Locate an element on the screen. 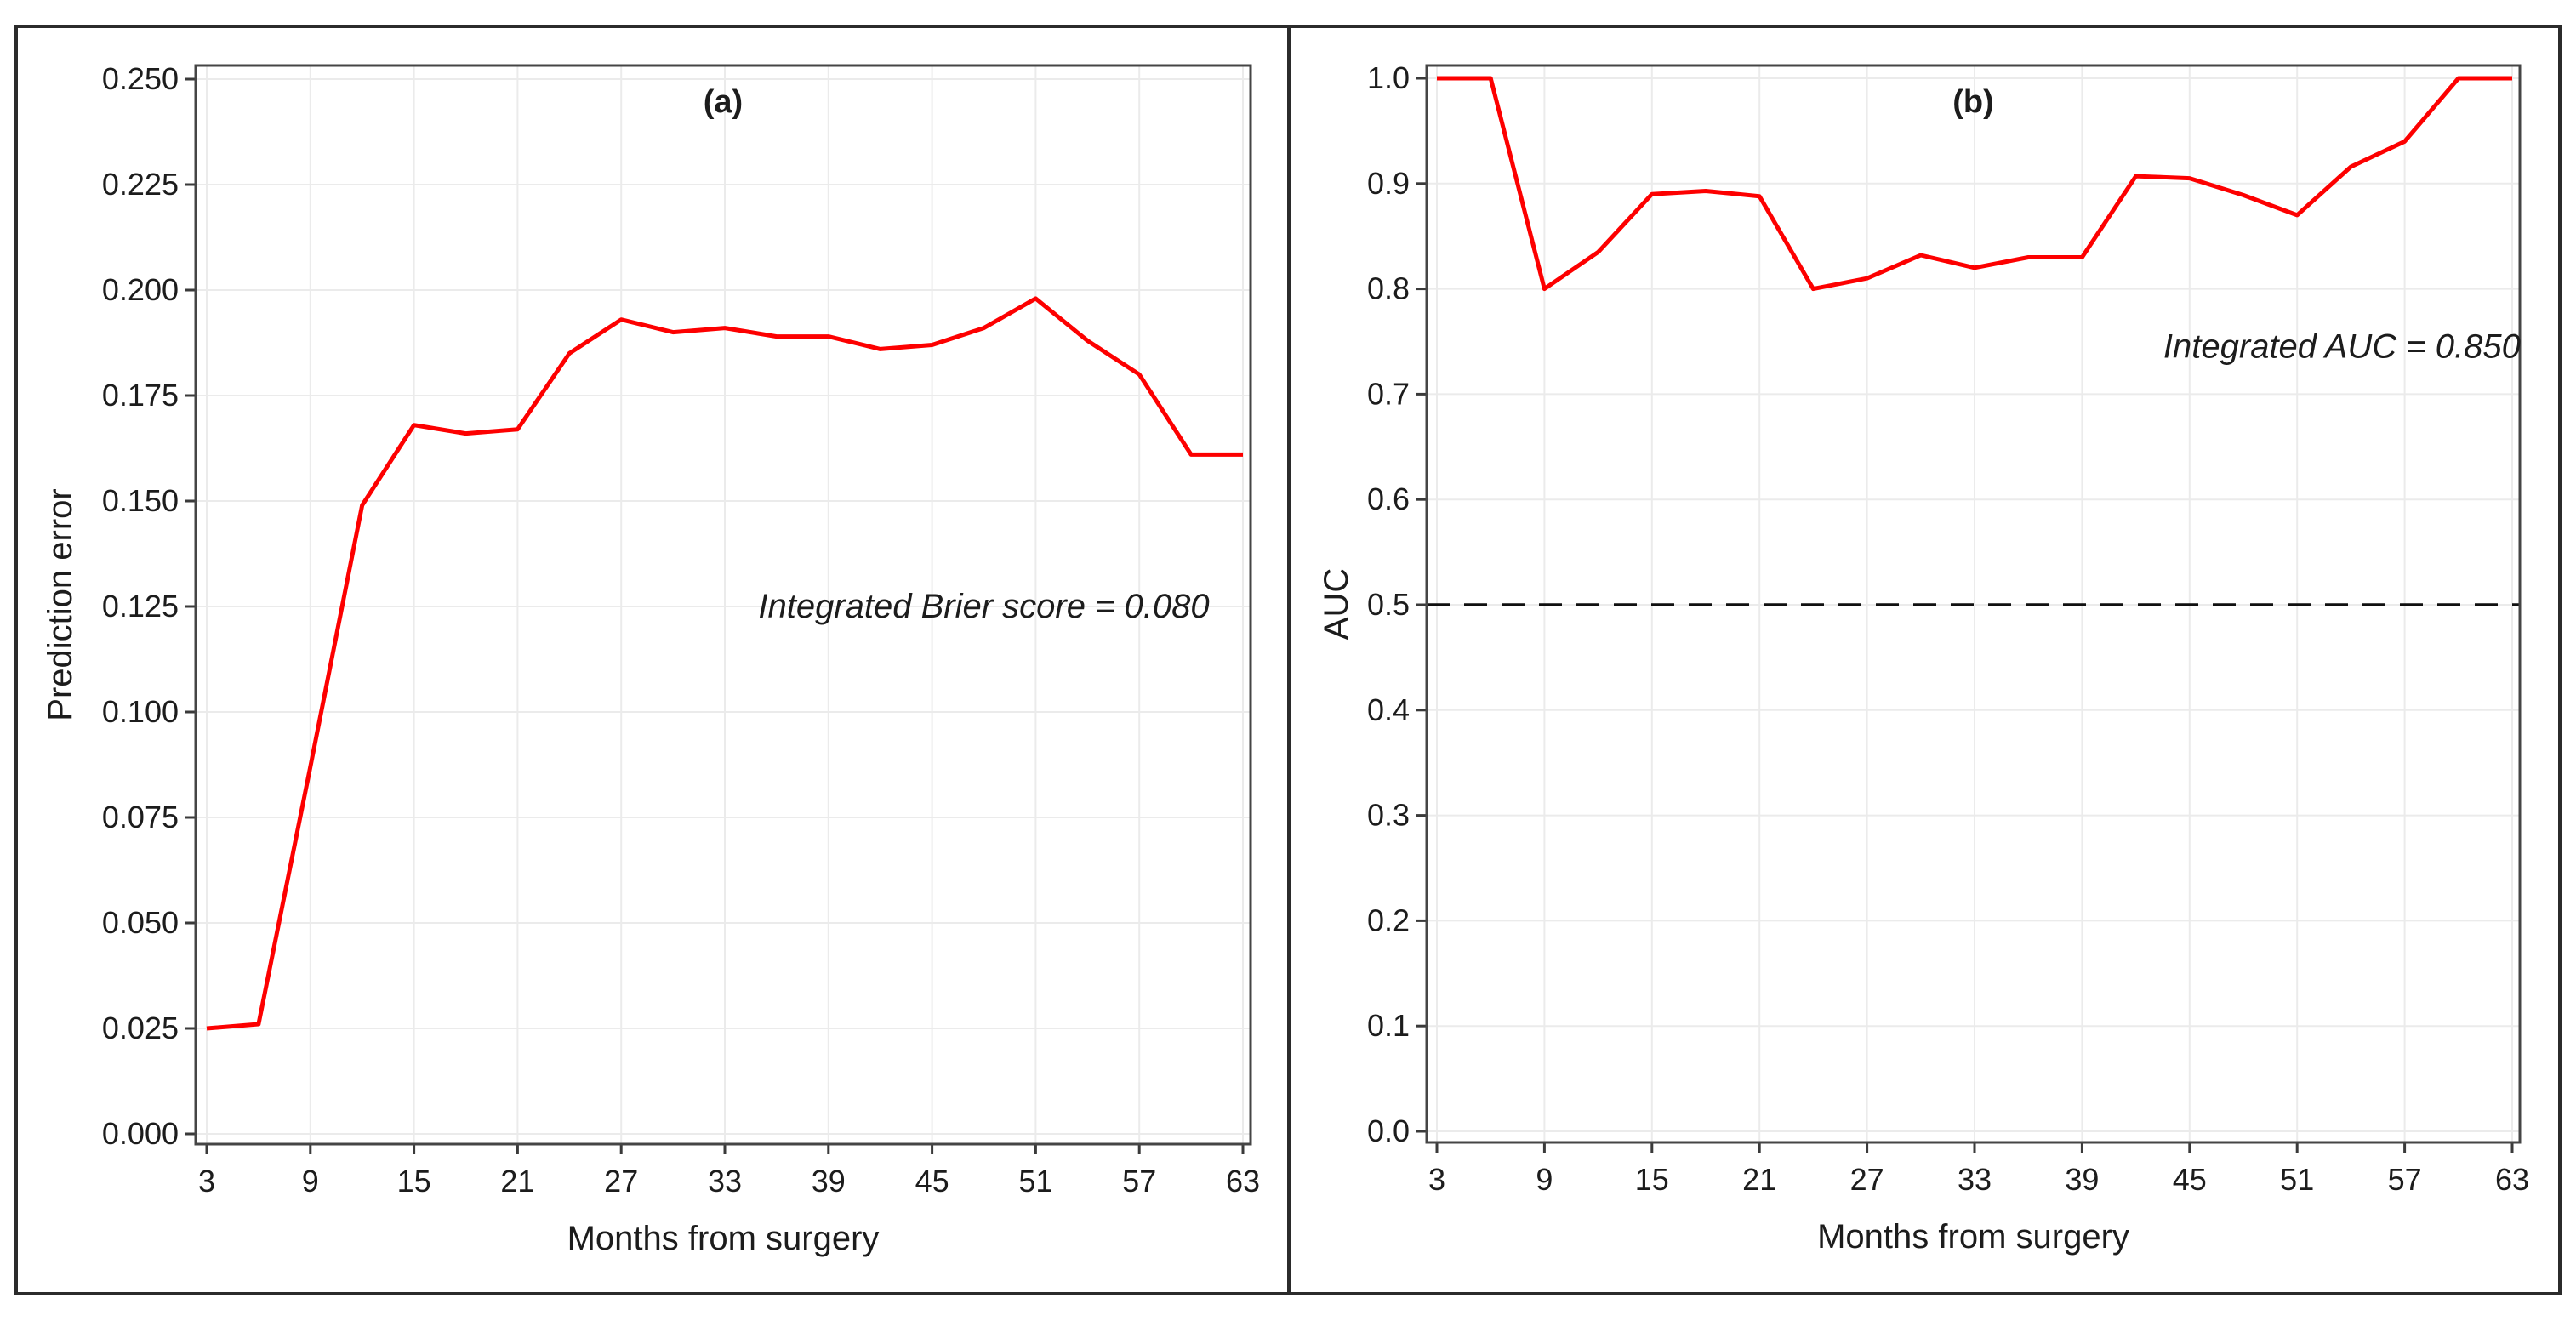 The image size is (2576, 1321). svg-text: 0.075 is located at coordinates (140, 817).